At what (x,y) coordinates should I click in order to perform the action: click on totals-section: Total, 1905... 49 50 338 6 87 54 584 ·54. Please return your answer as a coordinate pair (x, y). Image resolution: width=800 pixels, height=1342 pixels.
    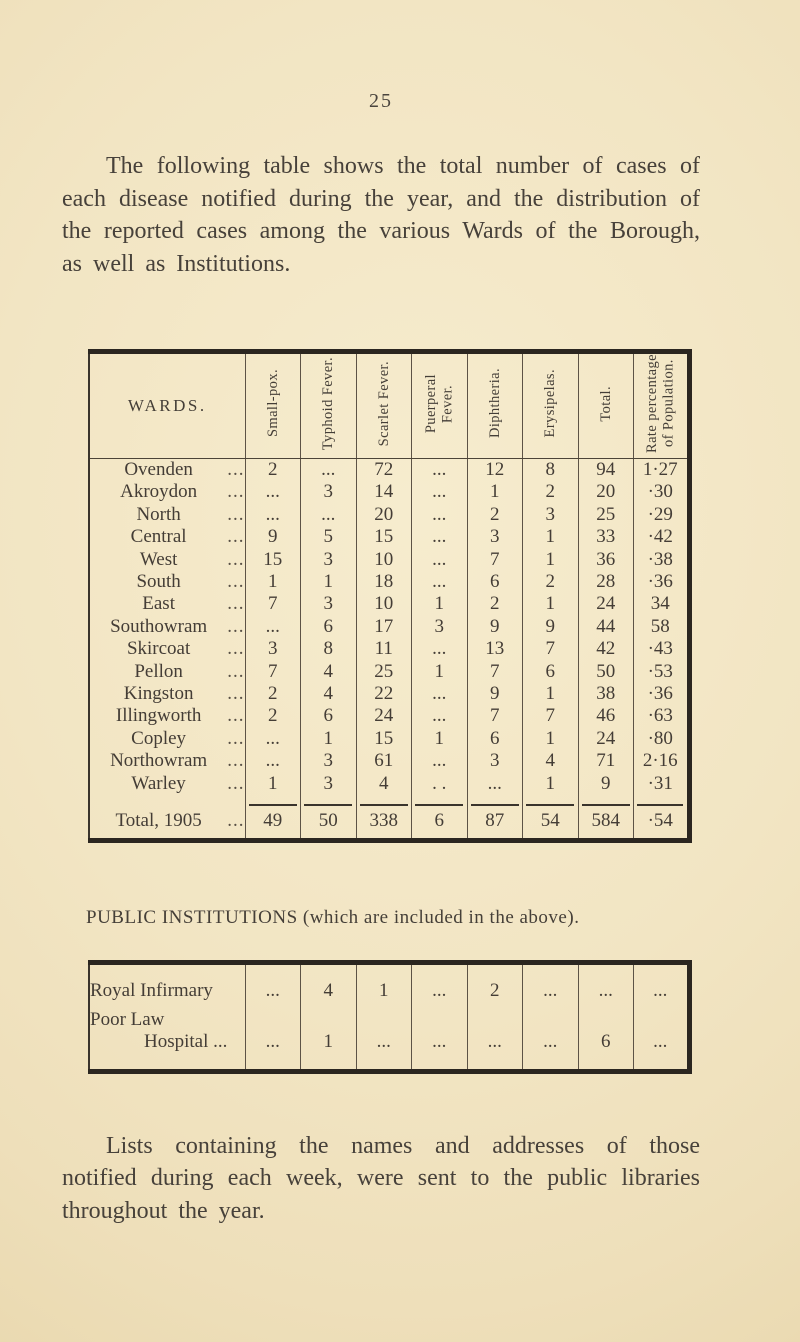
    Looking at the image, I should click on (389, 818).